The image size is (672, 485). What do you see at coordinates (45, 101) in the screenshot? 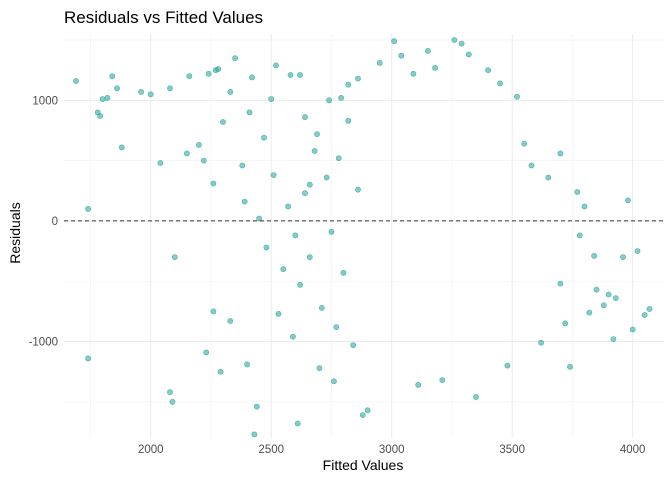
I see `y-tick-label: 1000` at bounding box center [45, 101].